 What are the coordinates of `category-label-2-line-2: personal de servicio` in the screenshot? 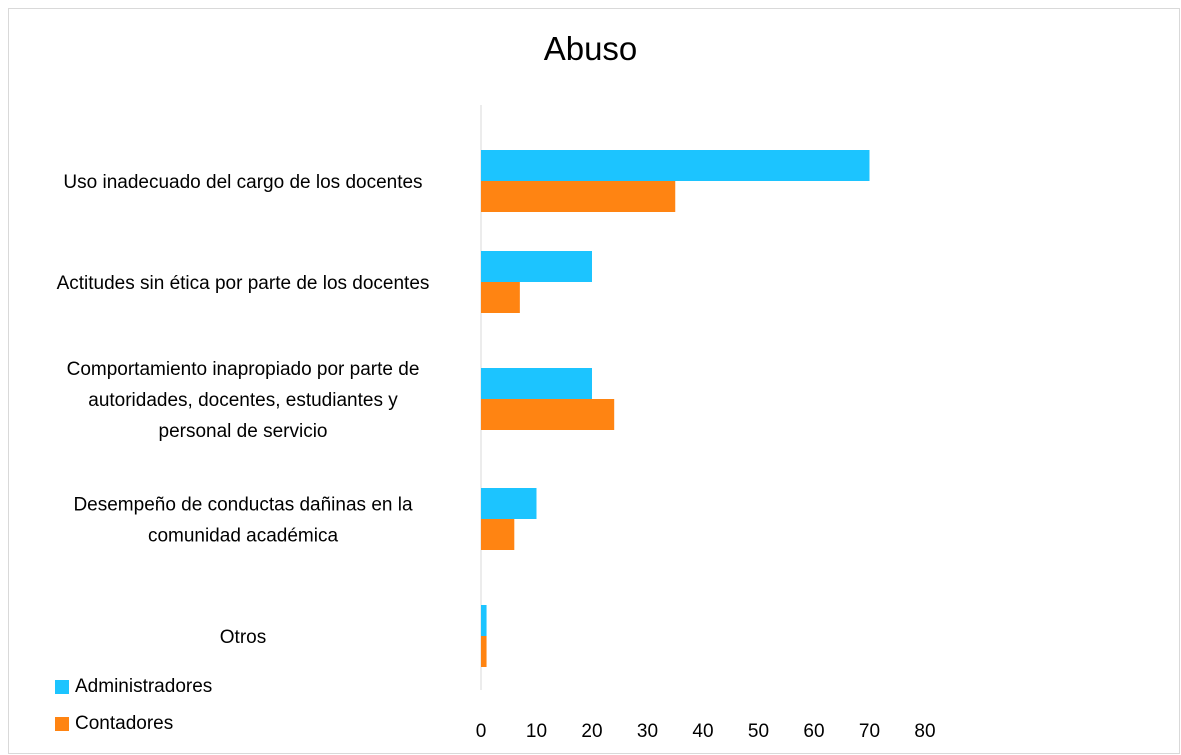 It's located at (243, 431).